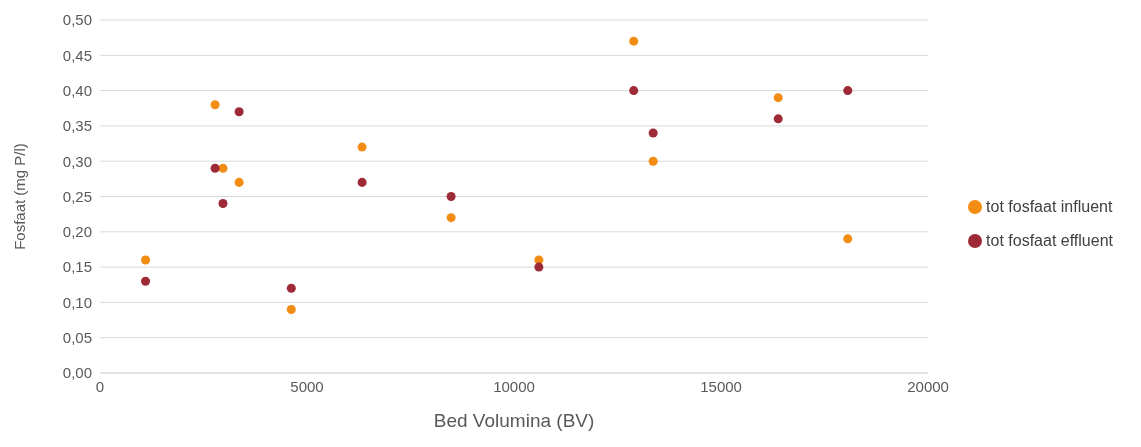 Image resolution: width=1141 pixels, height=447 pixels. Describe the element at coordinates (77, 373) in the screenshot. I see `y-tick-label: 0,00` at that location.